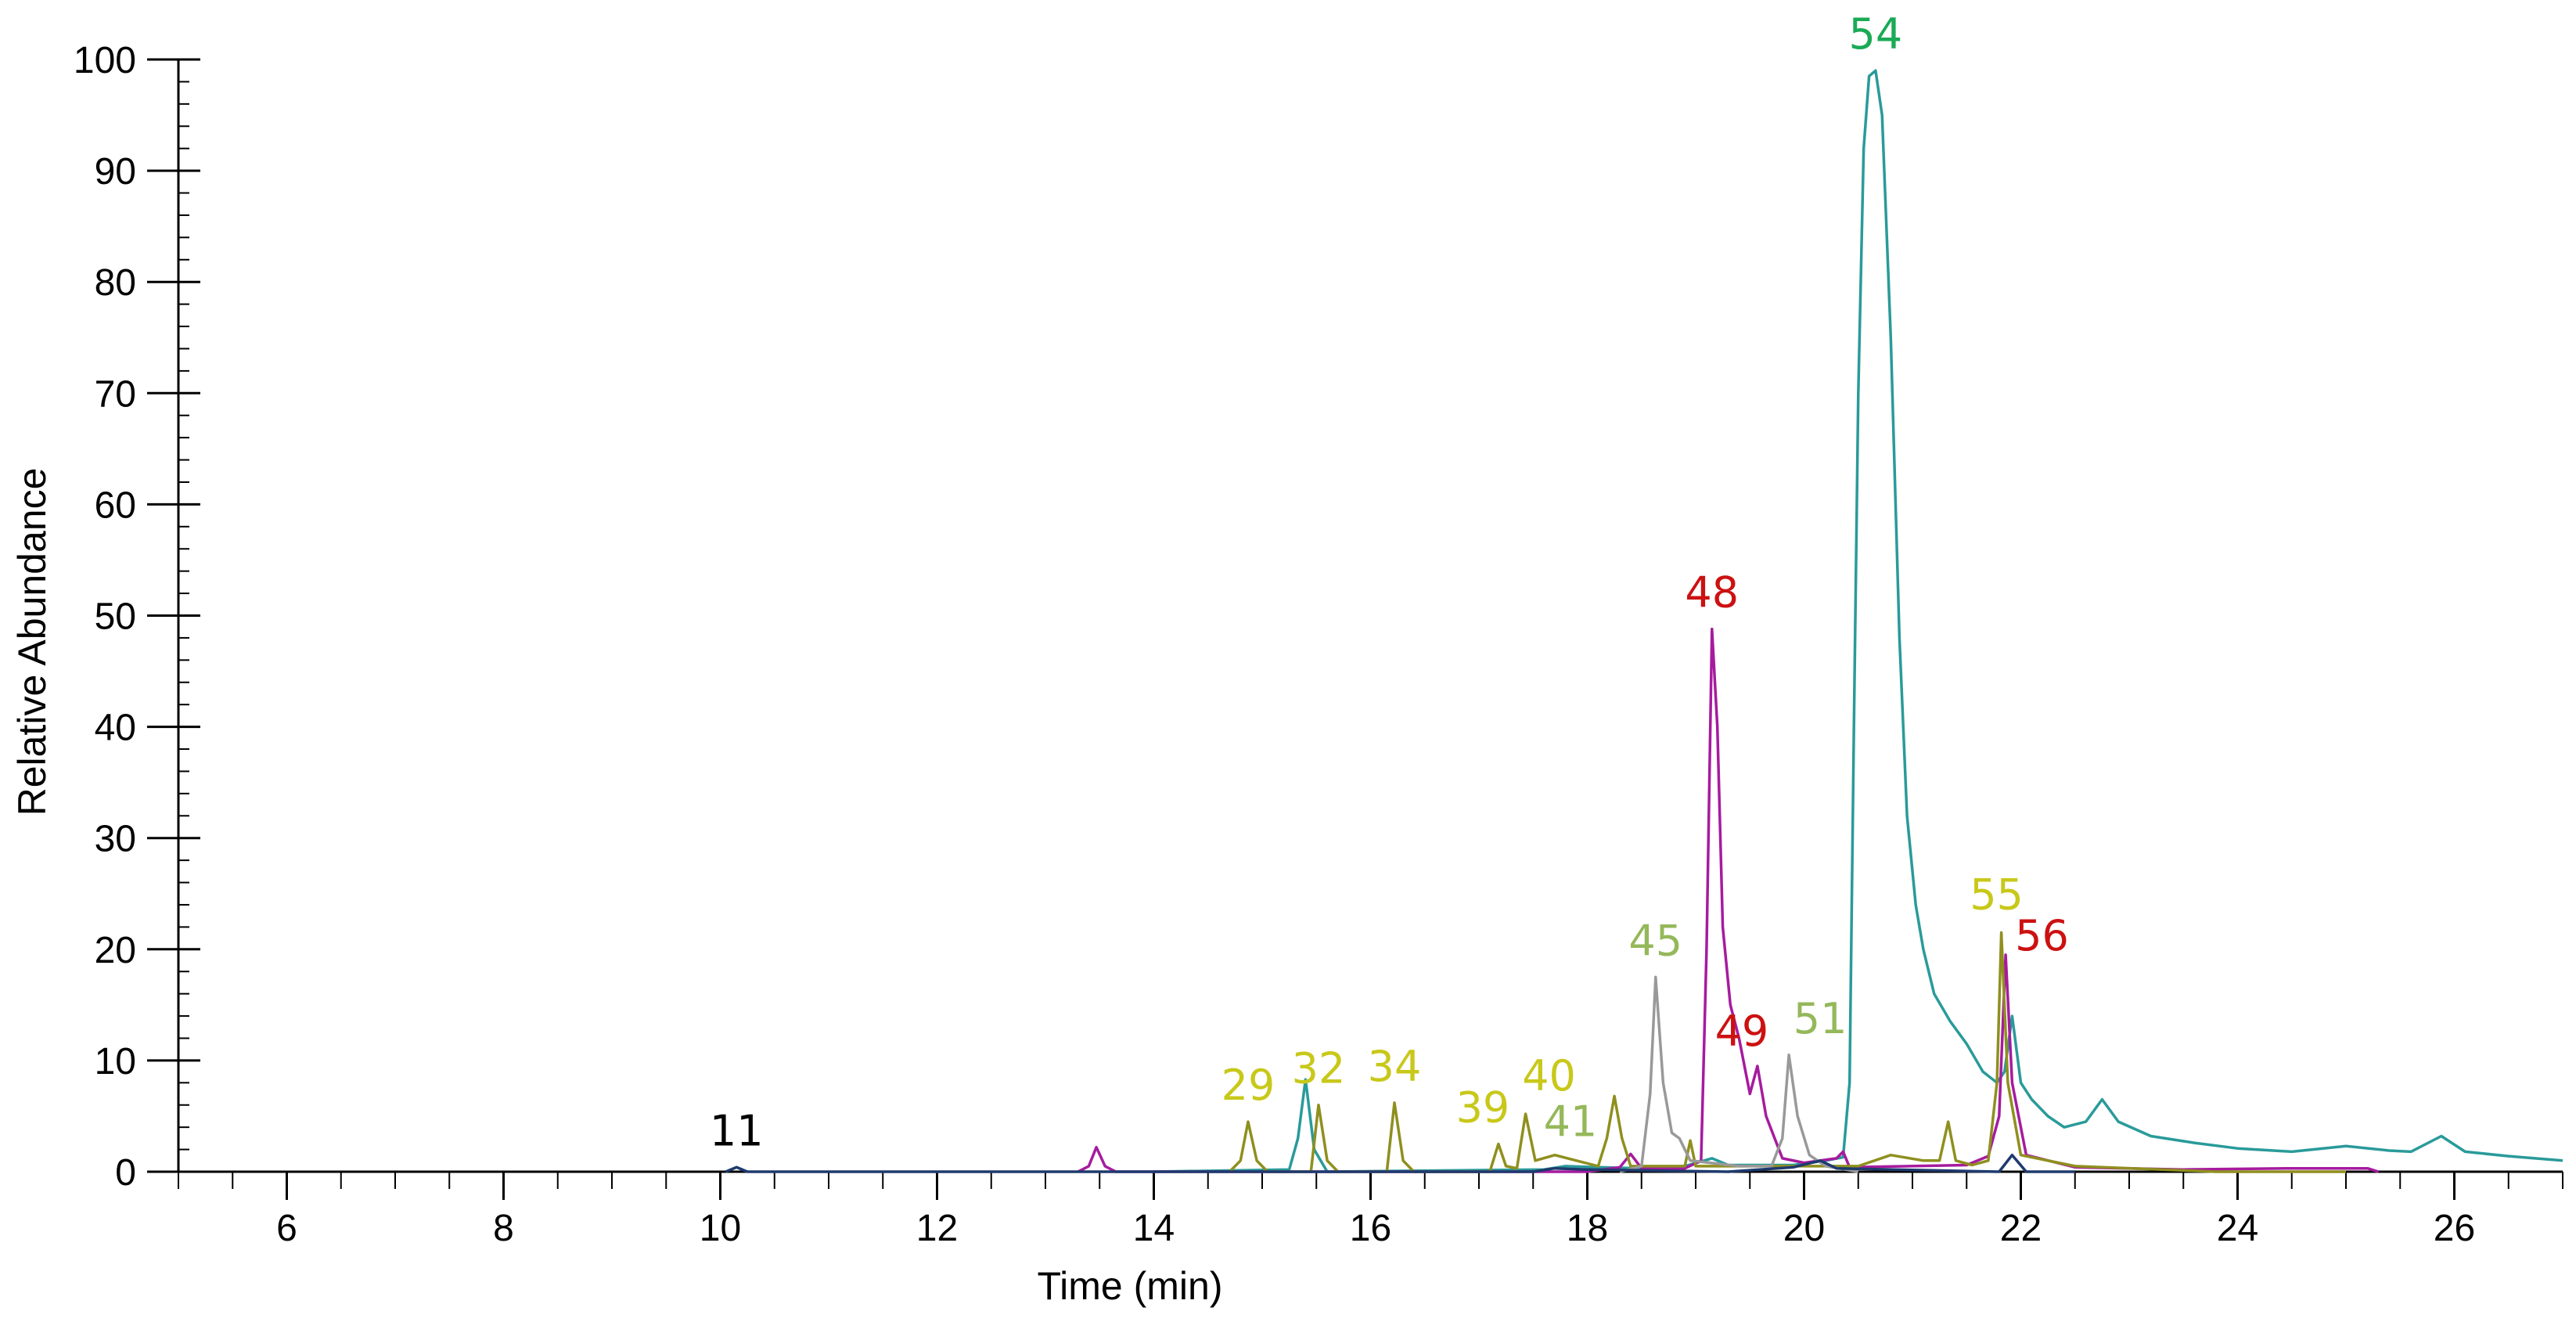 This screenshot has width=2576, height=1322. Describe the element at coordinates (116, 505) in the screenshot. I see `y-tick-label: 60` at that location.